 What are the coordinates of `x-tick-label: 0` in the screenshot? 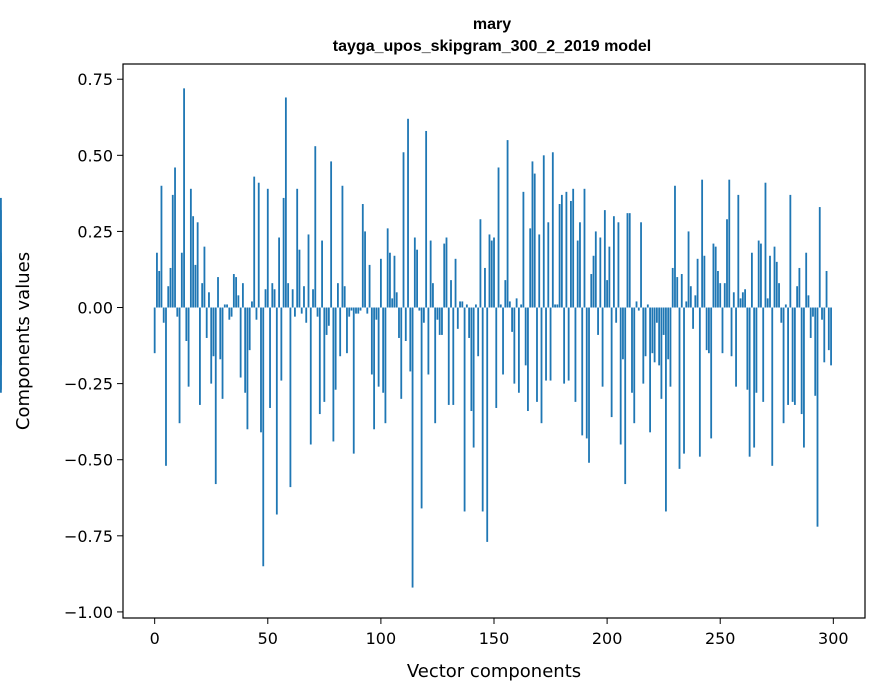 It's located at (155, 638).